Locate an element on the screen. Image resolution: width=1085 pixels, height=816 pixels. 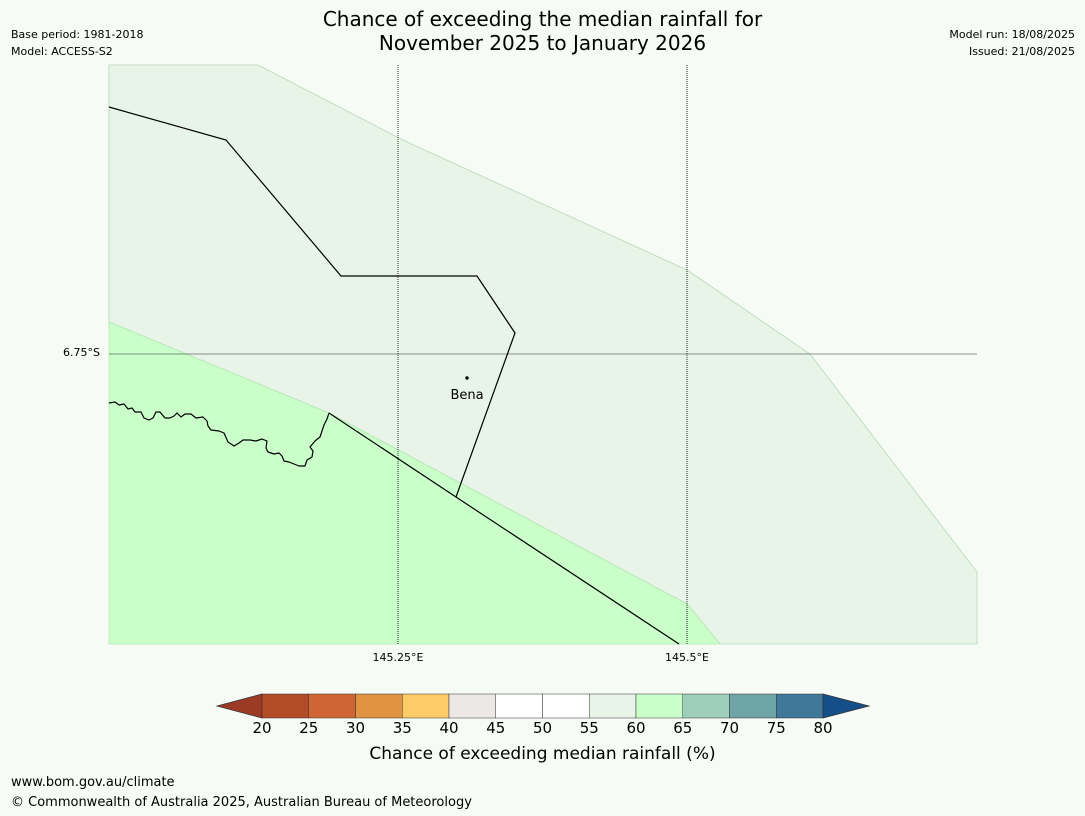
colorbar-tick-label: 20 is located at coordinates (262, 728).